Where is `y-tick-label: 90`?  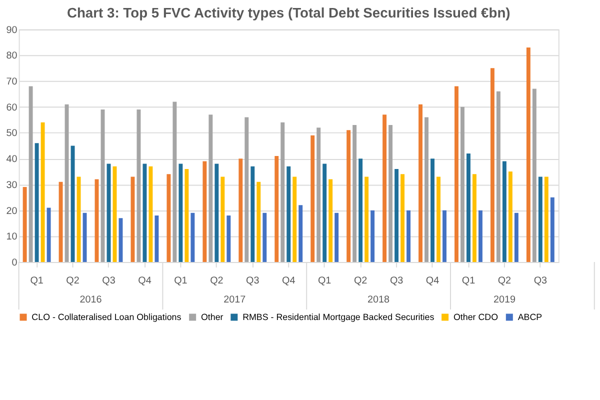 y-tick-label: 90 is located at coordinates (12, 30).